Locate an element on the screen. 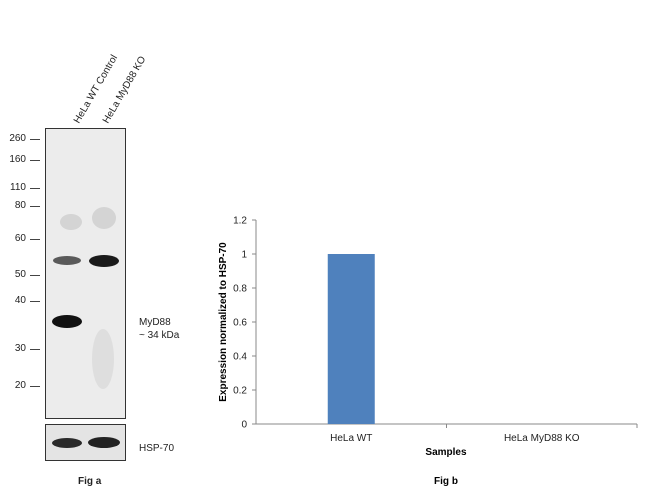 Image resolution: width=650 pixels, height=494 pixels. mw-marker-110: 110 is located at coordinates (18, 187).